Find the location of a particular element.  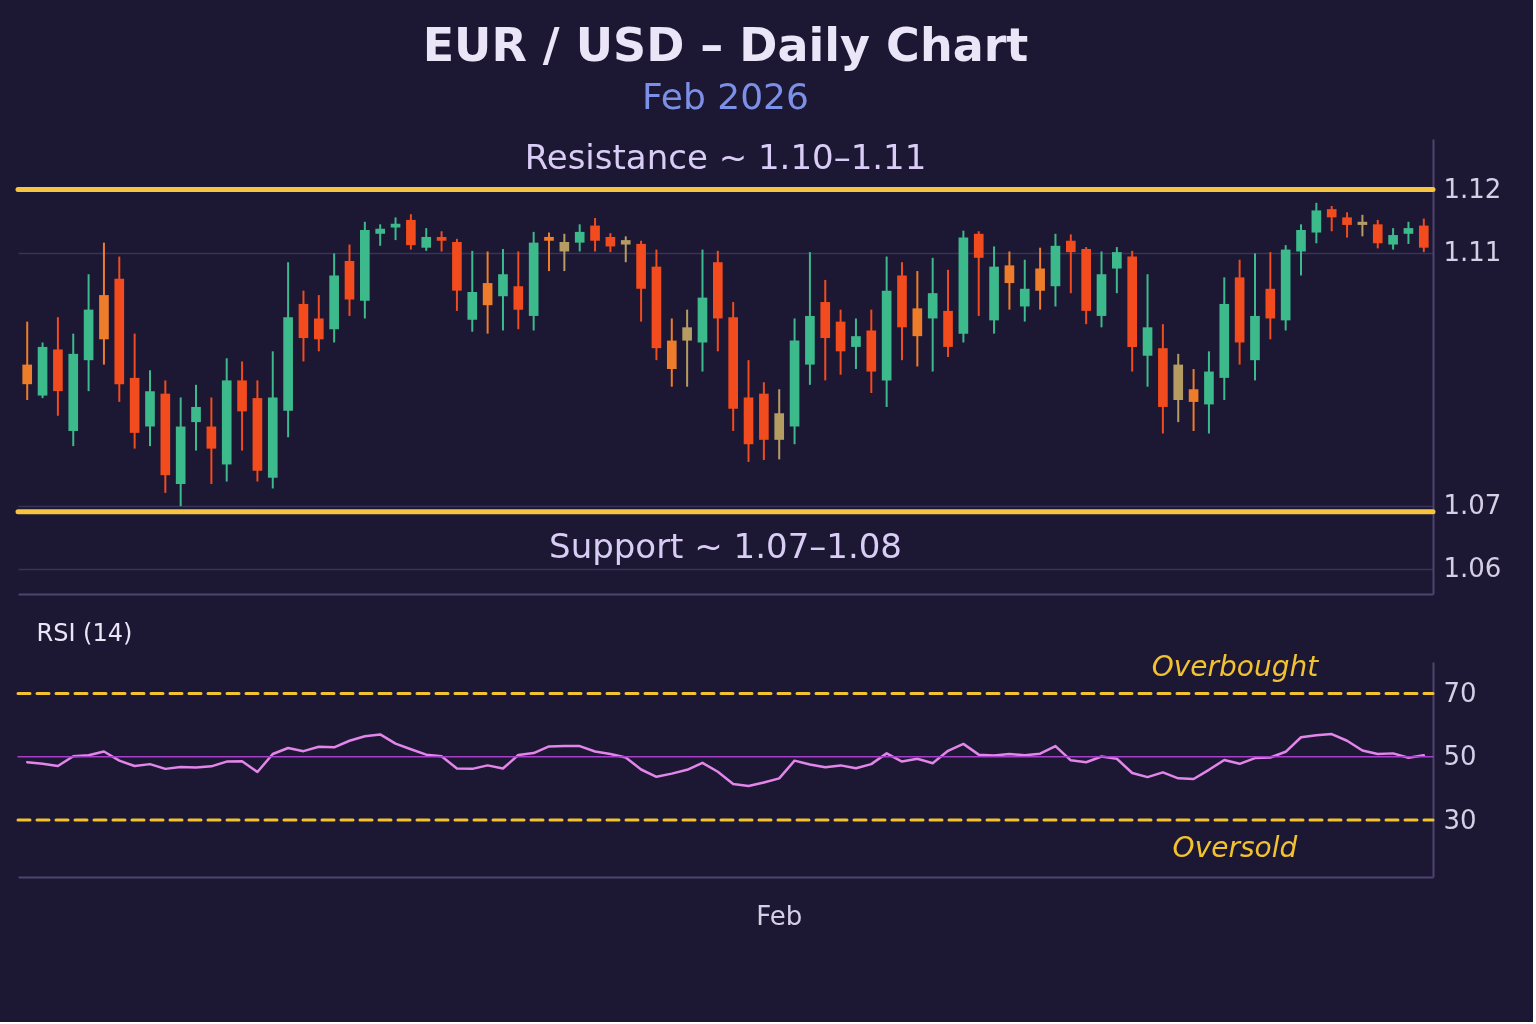

ref-line-label: Oversold is located at coordinates (1235, 848).